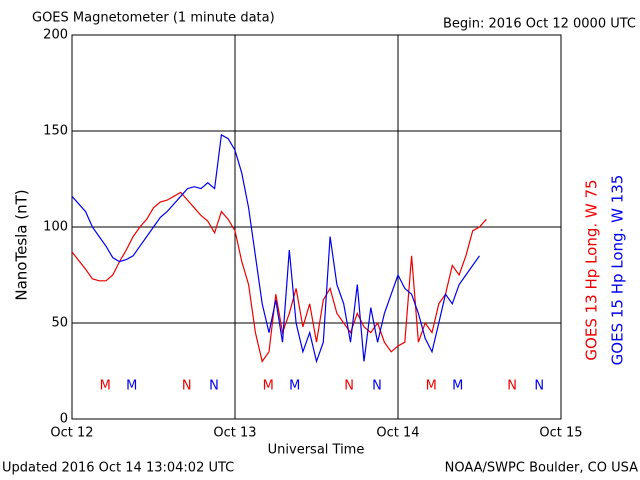 Image resolution: width=640 pixels, height=480 pixels. What do you see at coordinates (541, 468) in the screenshot?
I see `footer-credit: NOAA/SWPC Boulder, CO USA` at bounding box center [541, 468].